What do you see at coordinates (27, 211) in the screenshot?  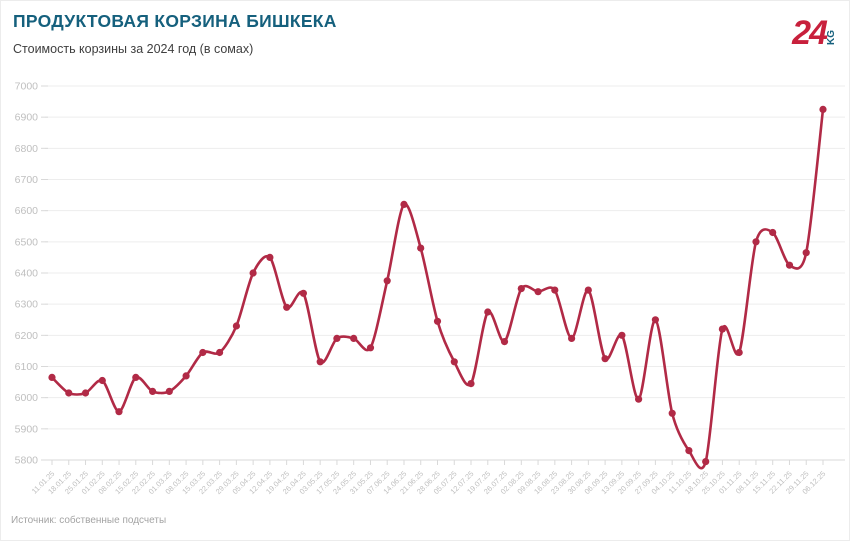 I see `y-tick-label: 6600` at bounding box center [27, 211].